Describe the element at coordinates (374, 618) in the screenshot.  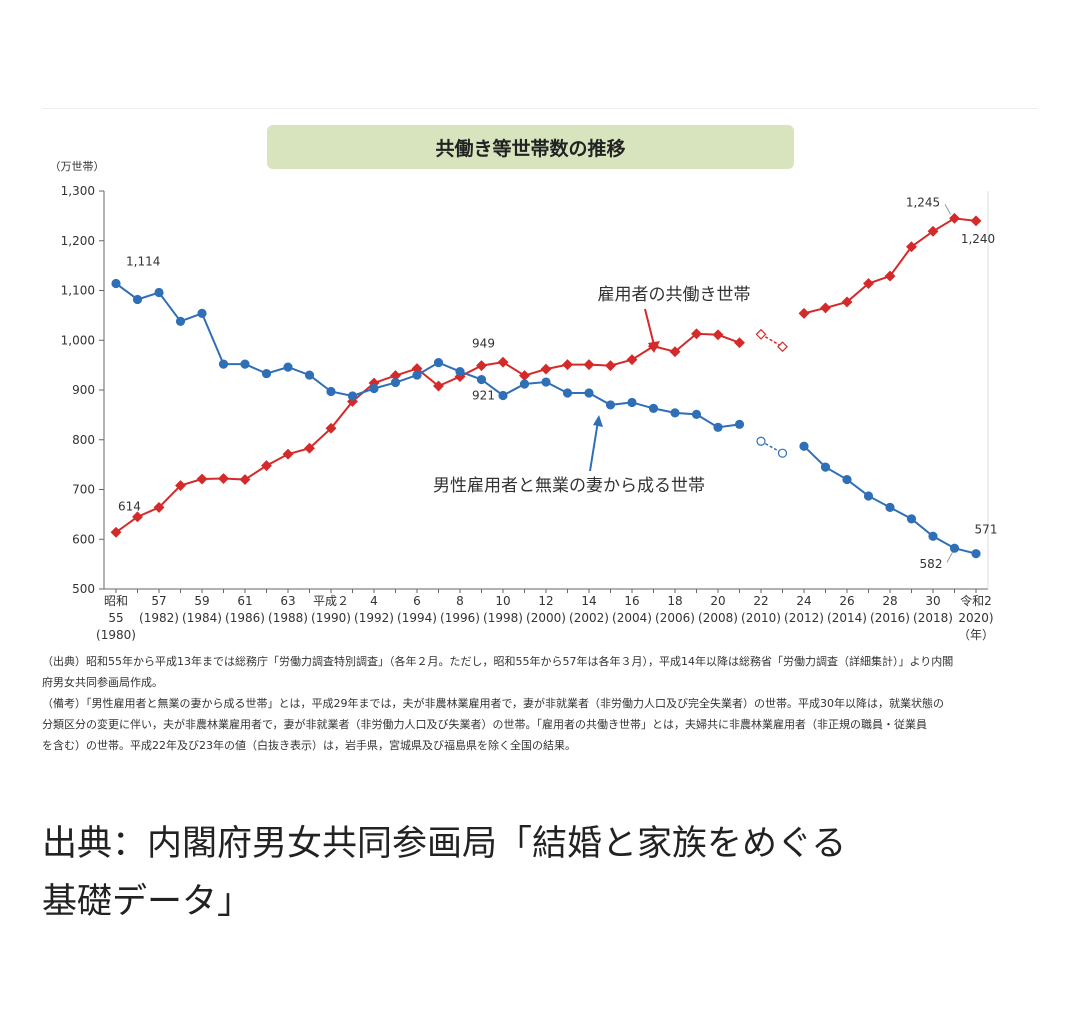
I see `x-tick-label-year: (1992)` at that location.